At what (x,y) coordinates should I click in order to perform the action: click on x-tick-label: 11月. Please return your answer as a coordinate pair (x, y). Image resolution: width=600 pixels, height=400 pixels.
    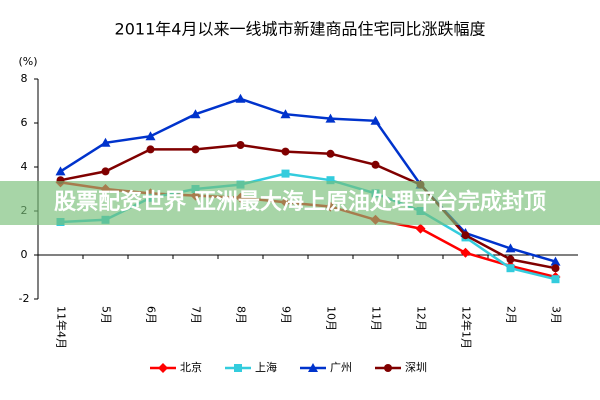
    Looking at the image, I should click on (376, 318).